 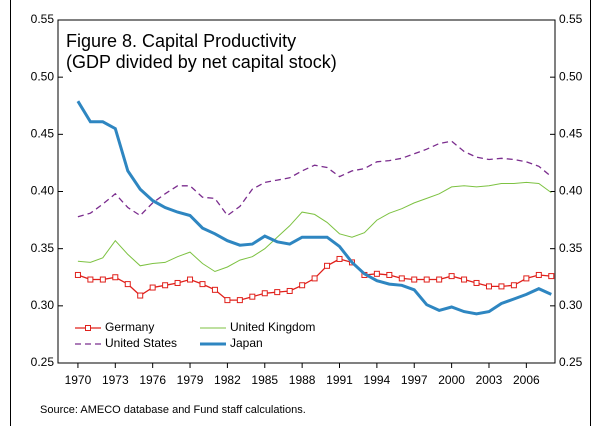 I want to click on legend-label: United Kingdom, so click(x=272, y=327).